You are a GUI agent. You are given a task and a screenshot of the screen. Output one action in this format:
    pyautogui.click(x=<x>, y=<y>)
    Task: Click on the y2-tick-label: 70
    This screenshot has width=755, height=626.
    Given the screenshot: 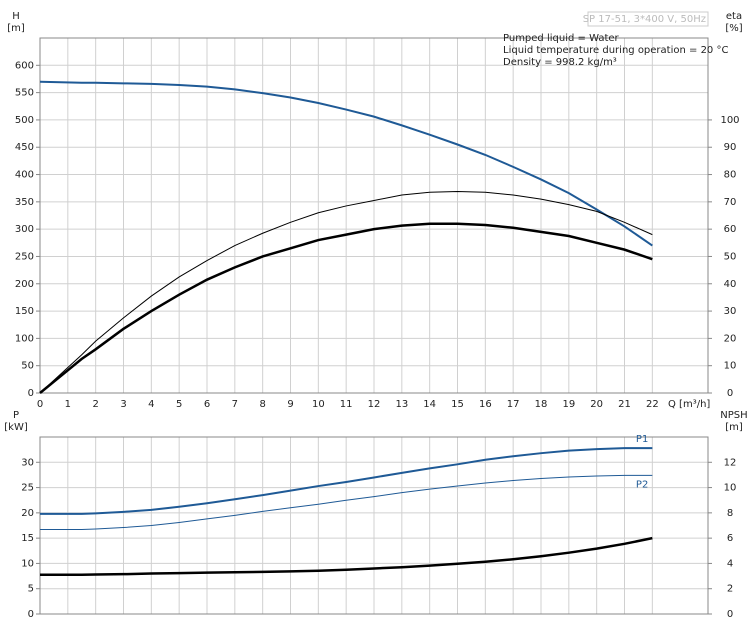 What is the action you would take?
    pyautogui.click(x=730, y=202)
    